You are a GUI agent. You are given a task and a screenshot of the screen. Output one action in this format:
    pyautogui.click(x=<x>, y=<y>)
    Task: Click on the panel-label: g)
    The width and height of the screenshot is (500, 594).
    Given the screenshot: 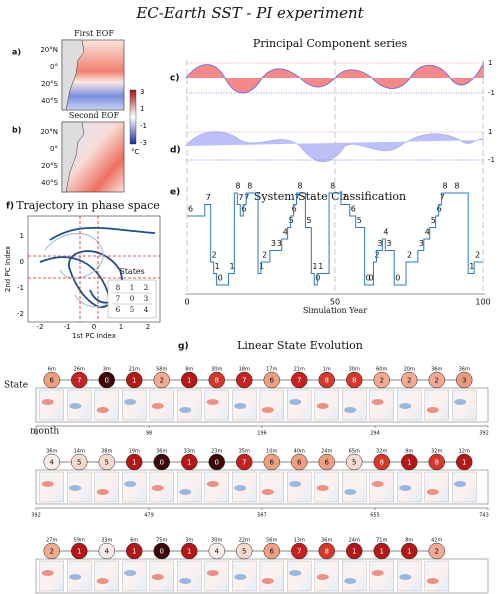 What is the action you would take?
    pyautogui.click(x=183, y=347)
    